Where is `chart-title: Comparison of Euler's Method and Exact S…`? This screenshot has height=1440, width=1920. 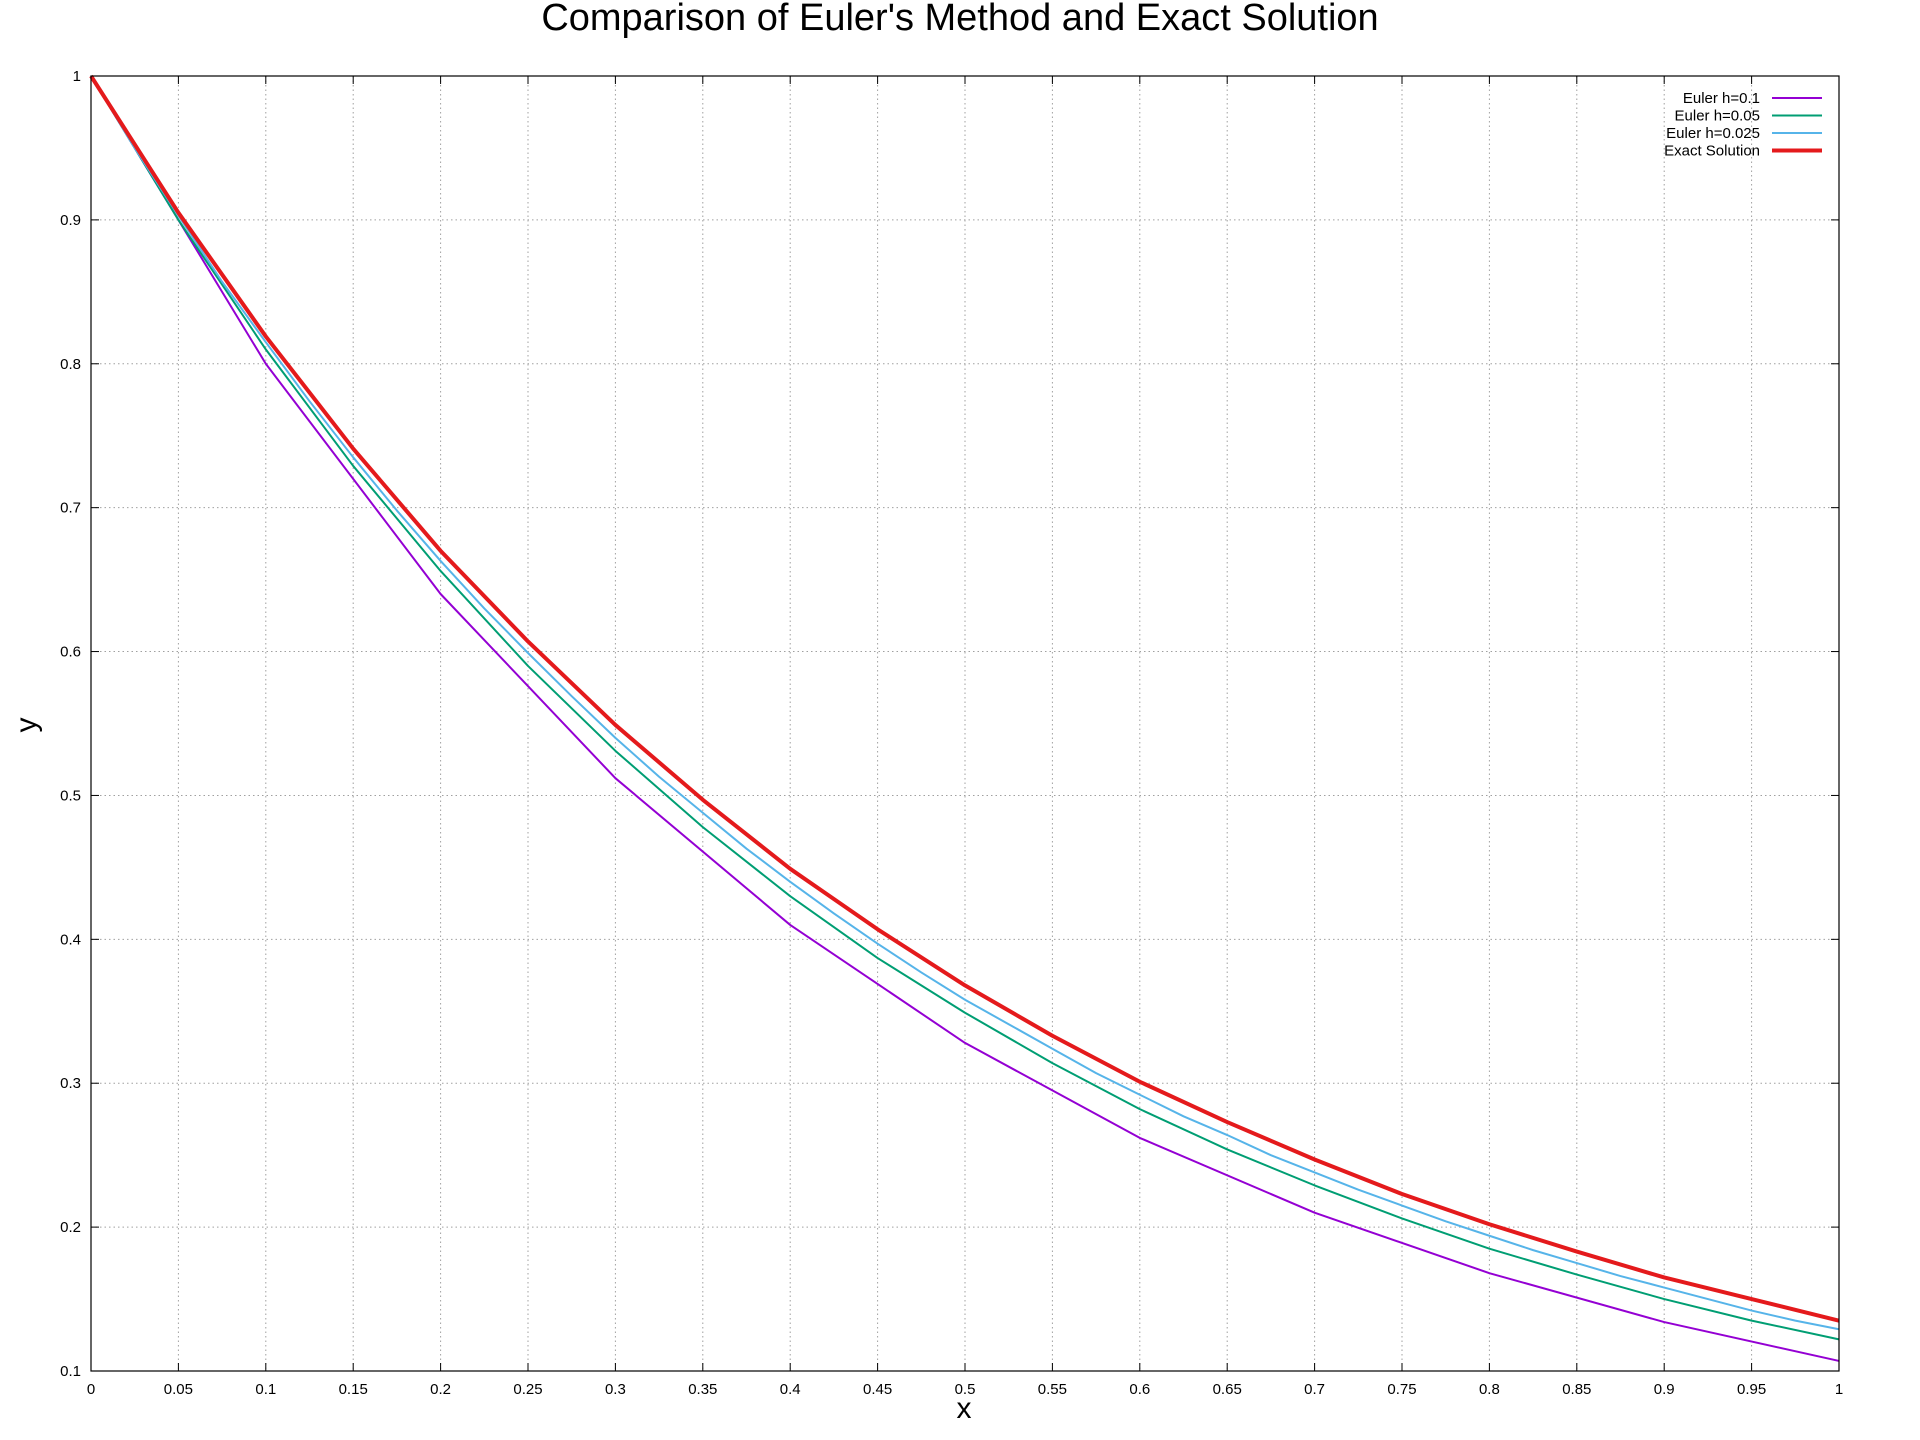 chart-title: Comparison of Euler's Method and Exact S… is located at coordinates (959, 19).